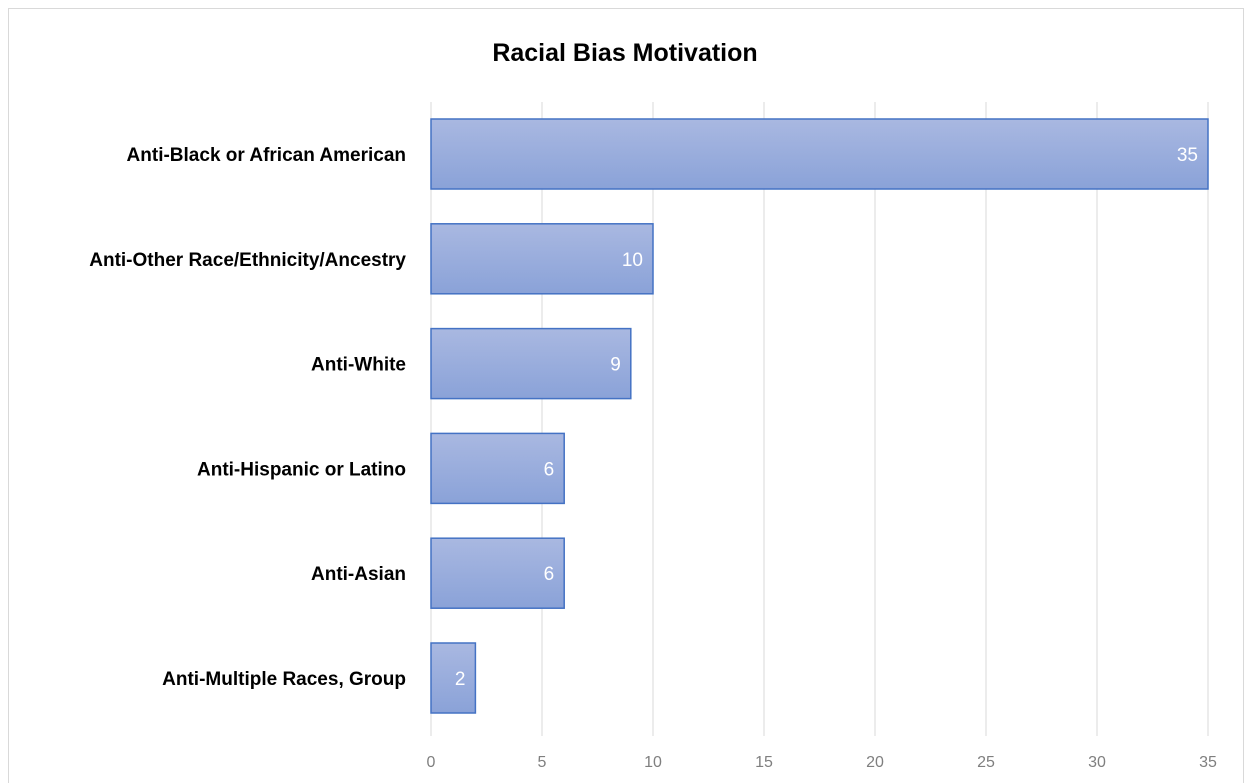 This screenshot has height=784, width=1247. What do you see at coordinates (247, 260) in the screenshot?
I see `category-label-2: Anti-Other Race/Ethnicity/Ancestry` at bounding box center [247, 260].